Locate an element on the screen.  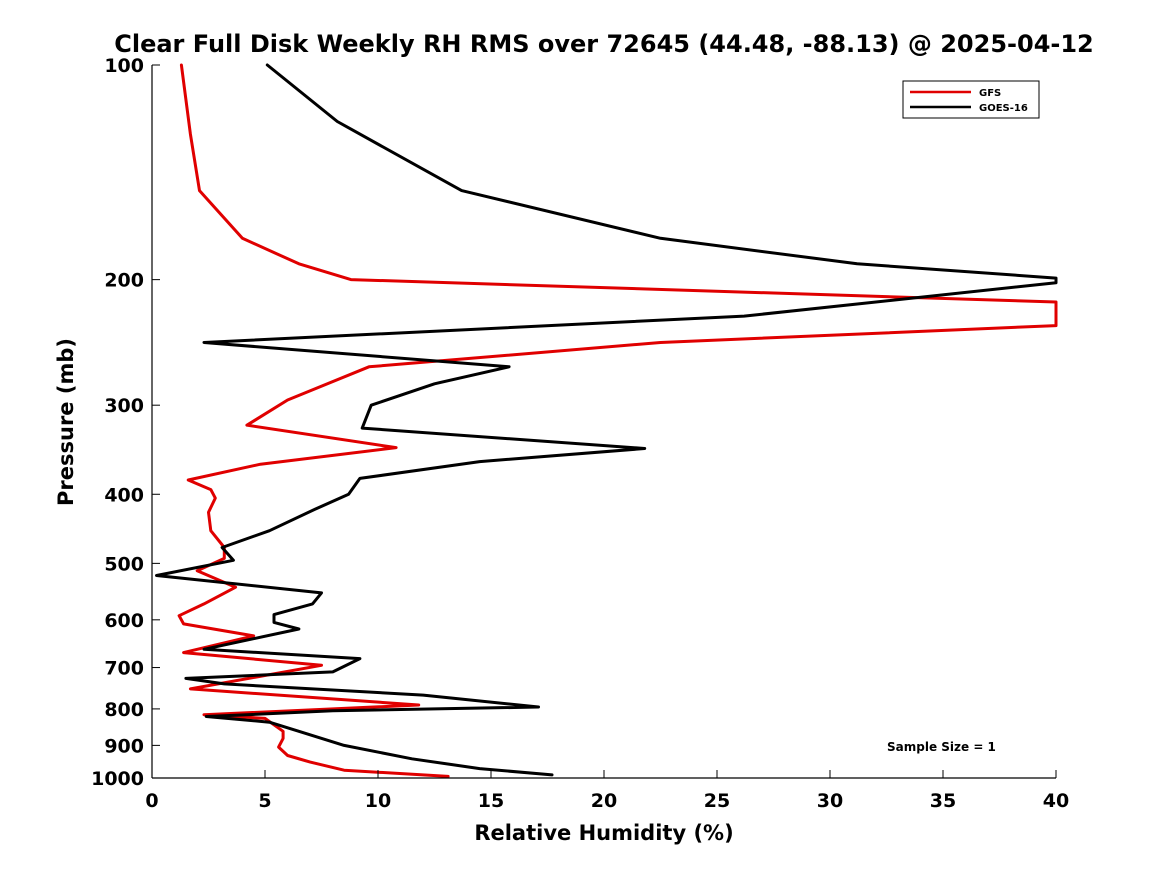
sample-size-annotation: Sample Size = 1 is located at coordinates (941, 747).